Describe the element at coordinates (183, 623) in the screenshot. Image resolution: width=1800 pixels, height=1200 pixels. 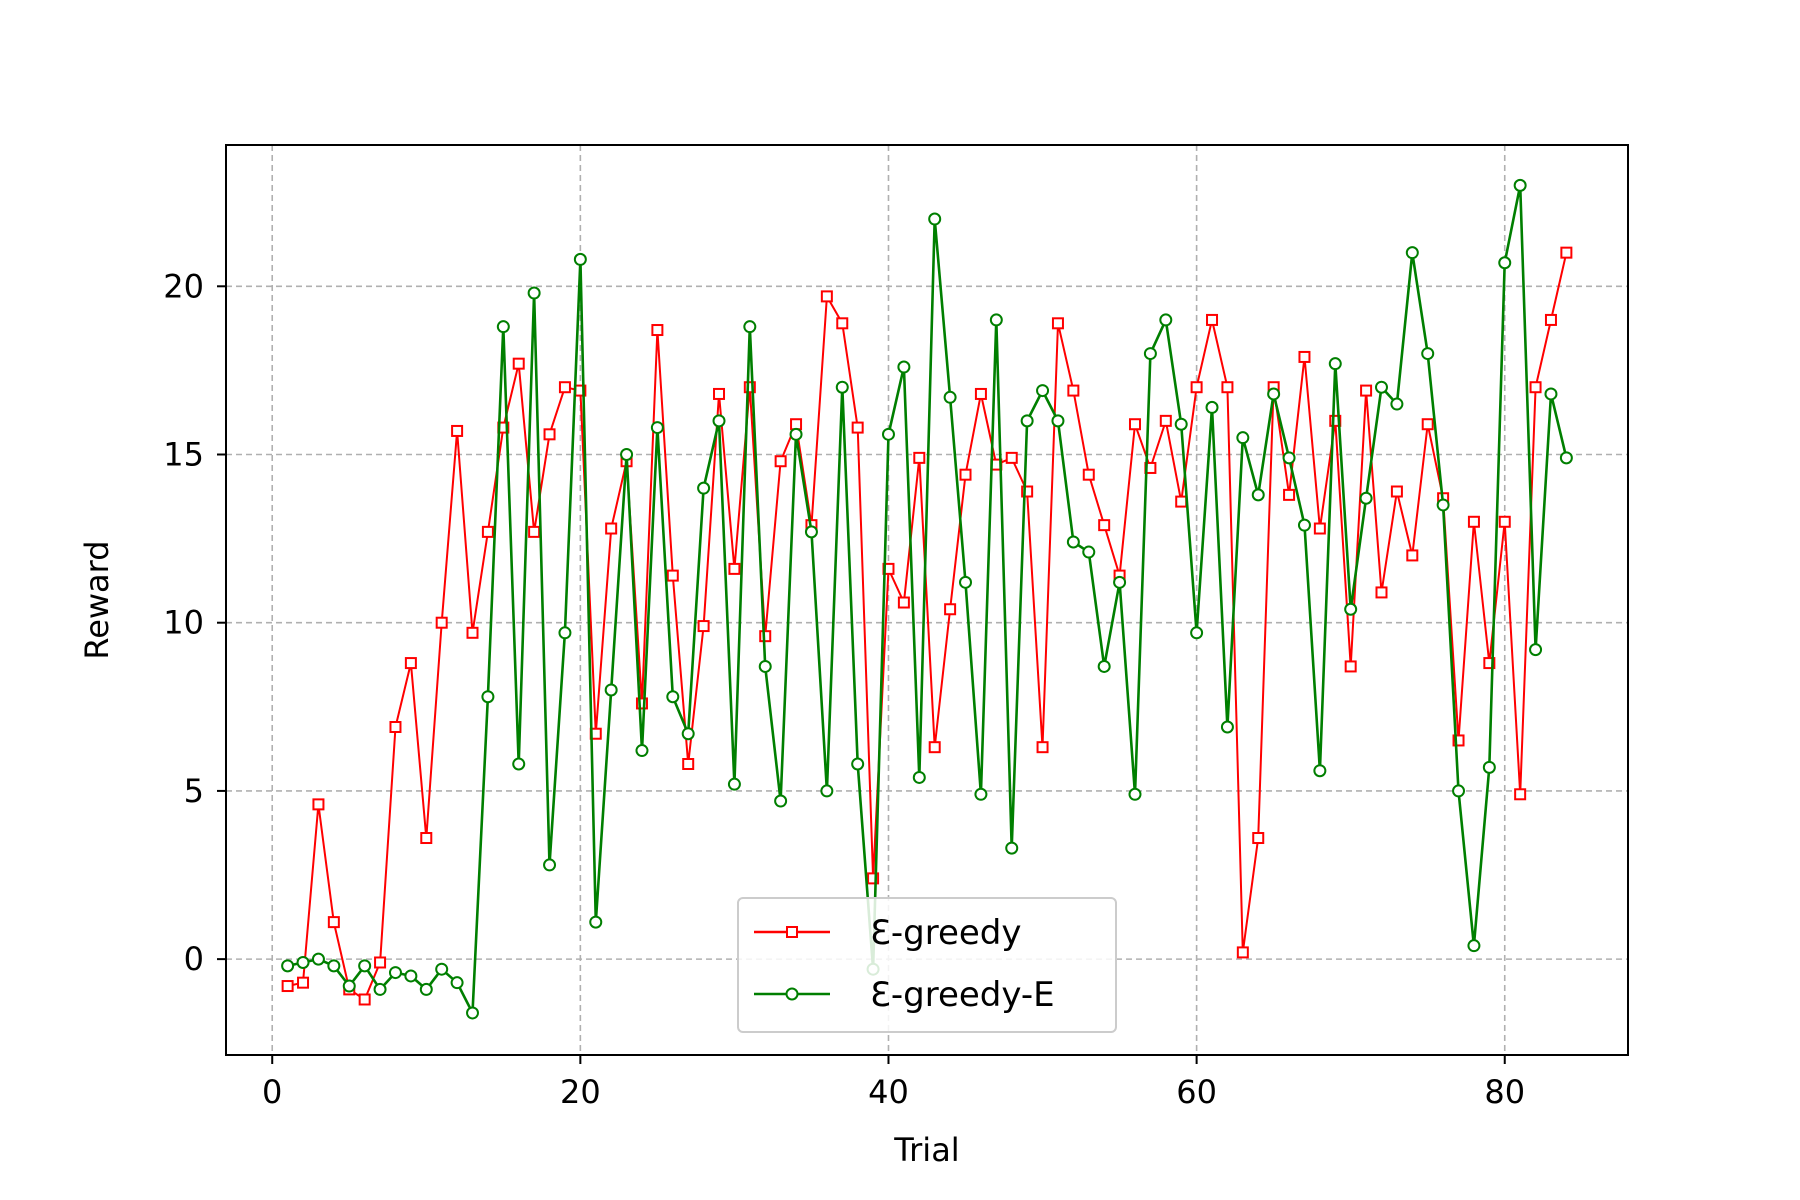
I see `y-tick-label: 10` at that location.